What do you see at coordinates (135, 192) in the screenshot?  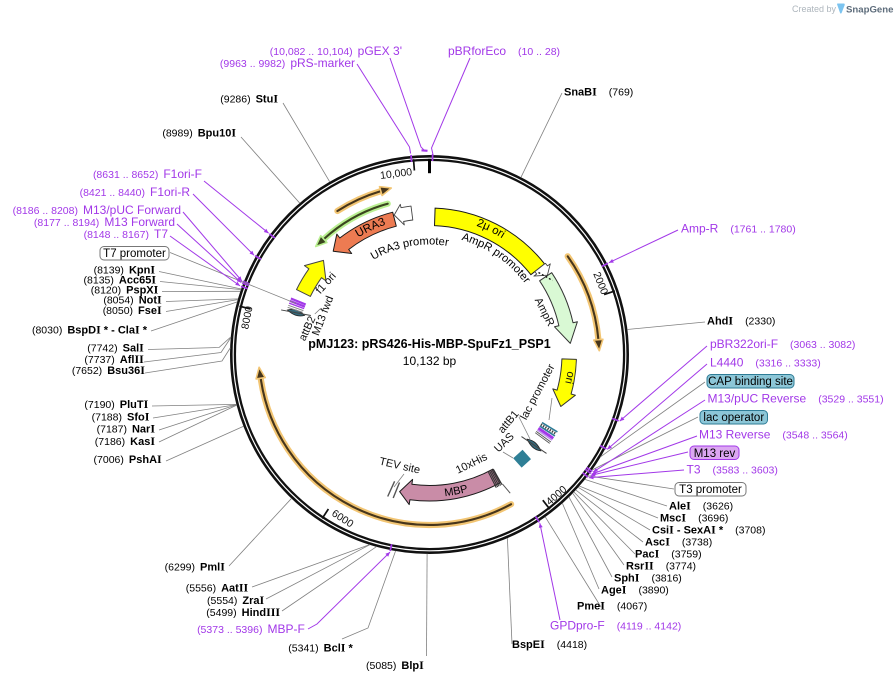 I see `svg-text: (8421 .. 8440)​F1ori-R` at bounding box center [135, 192].